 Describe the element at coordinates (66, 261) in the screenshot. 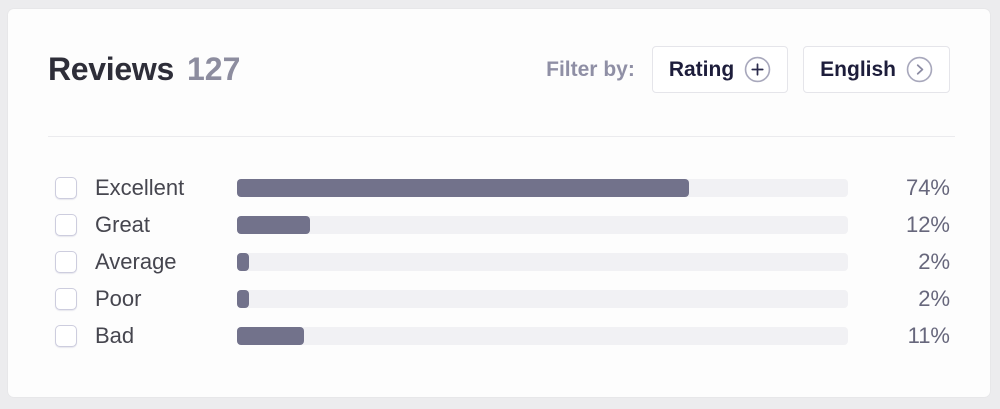

I see `checkbox-average` at that location.